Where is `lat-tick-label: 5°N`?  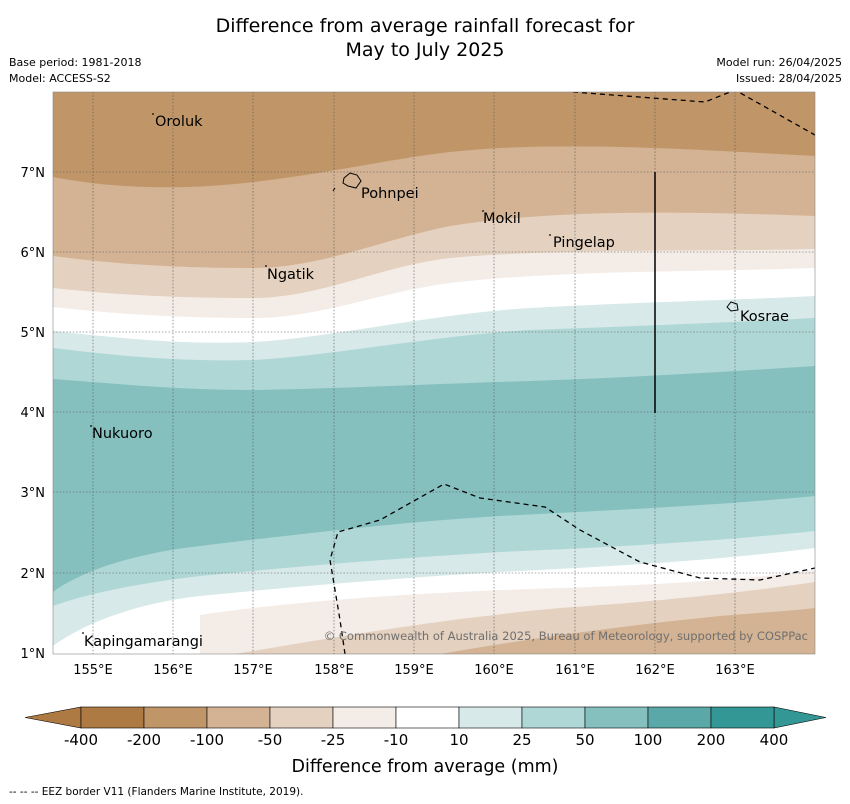
lat-tick-label: 5°N is located at coordinates (33, 333).